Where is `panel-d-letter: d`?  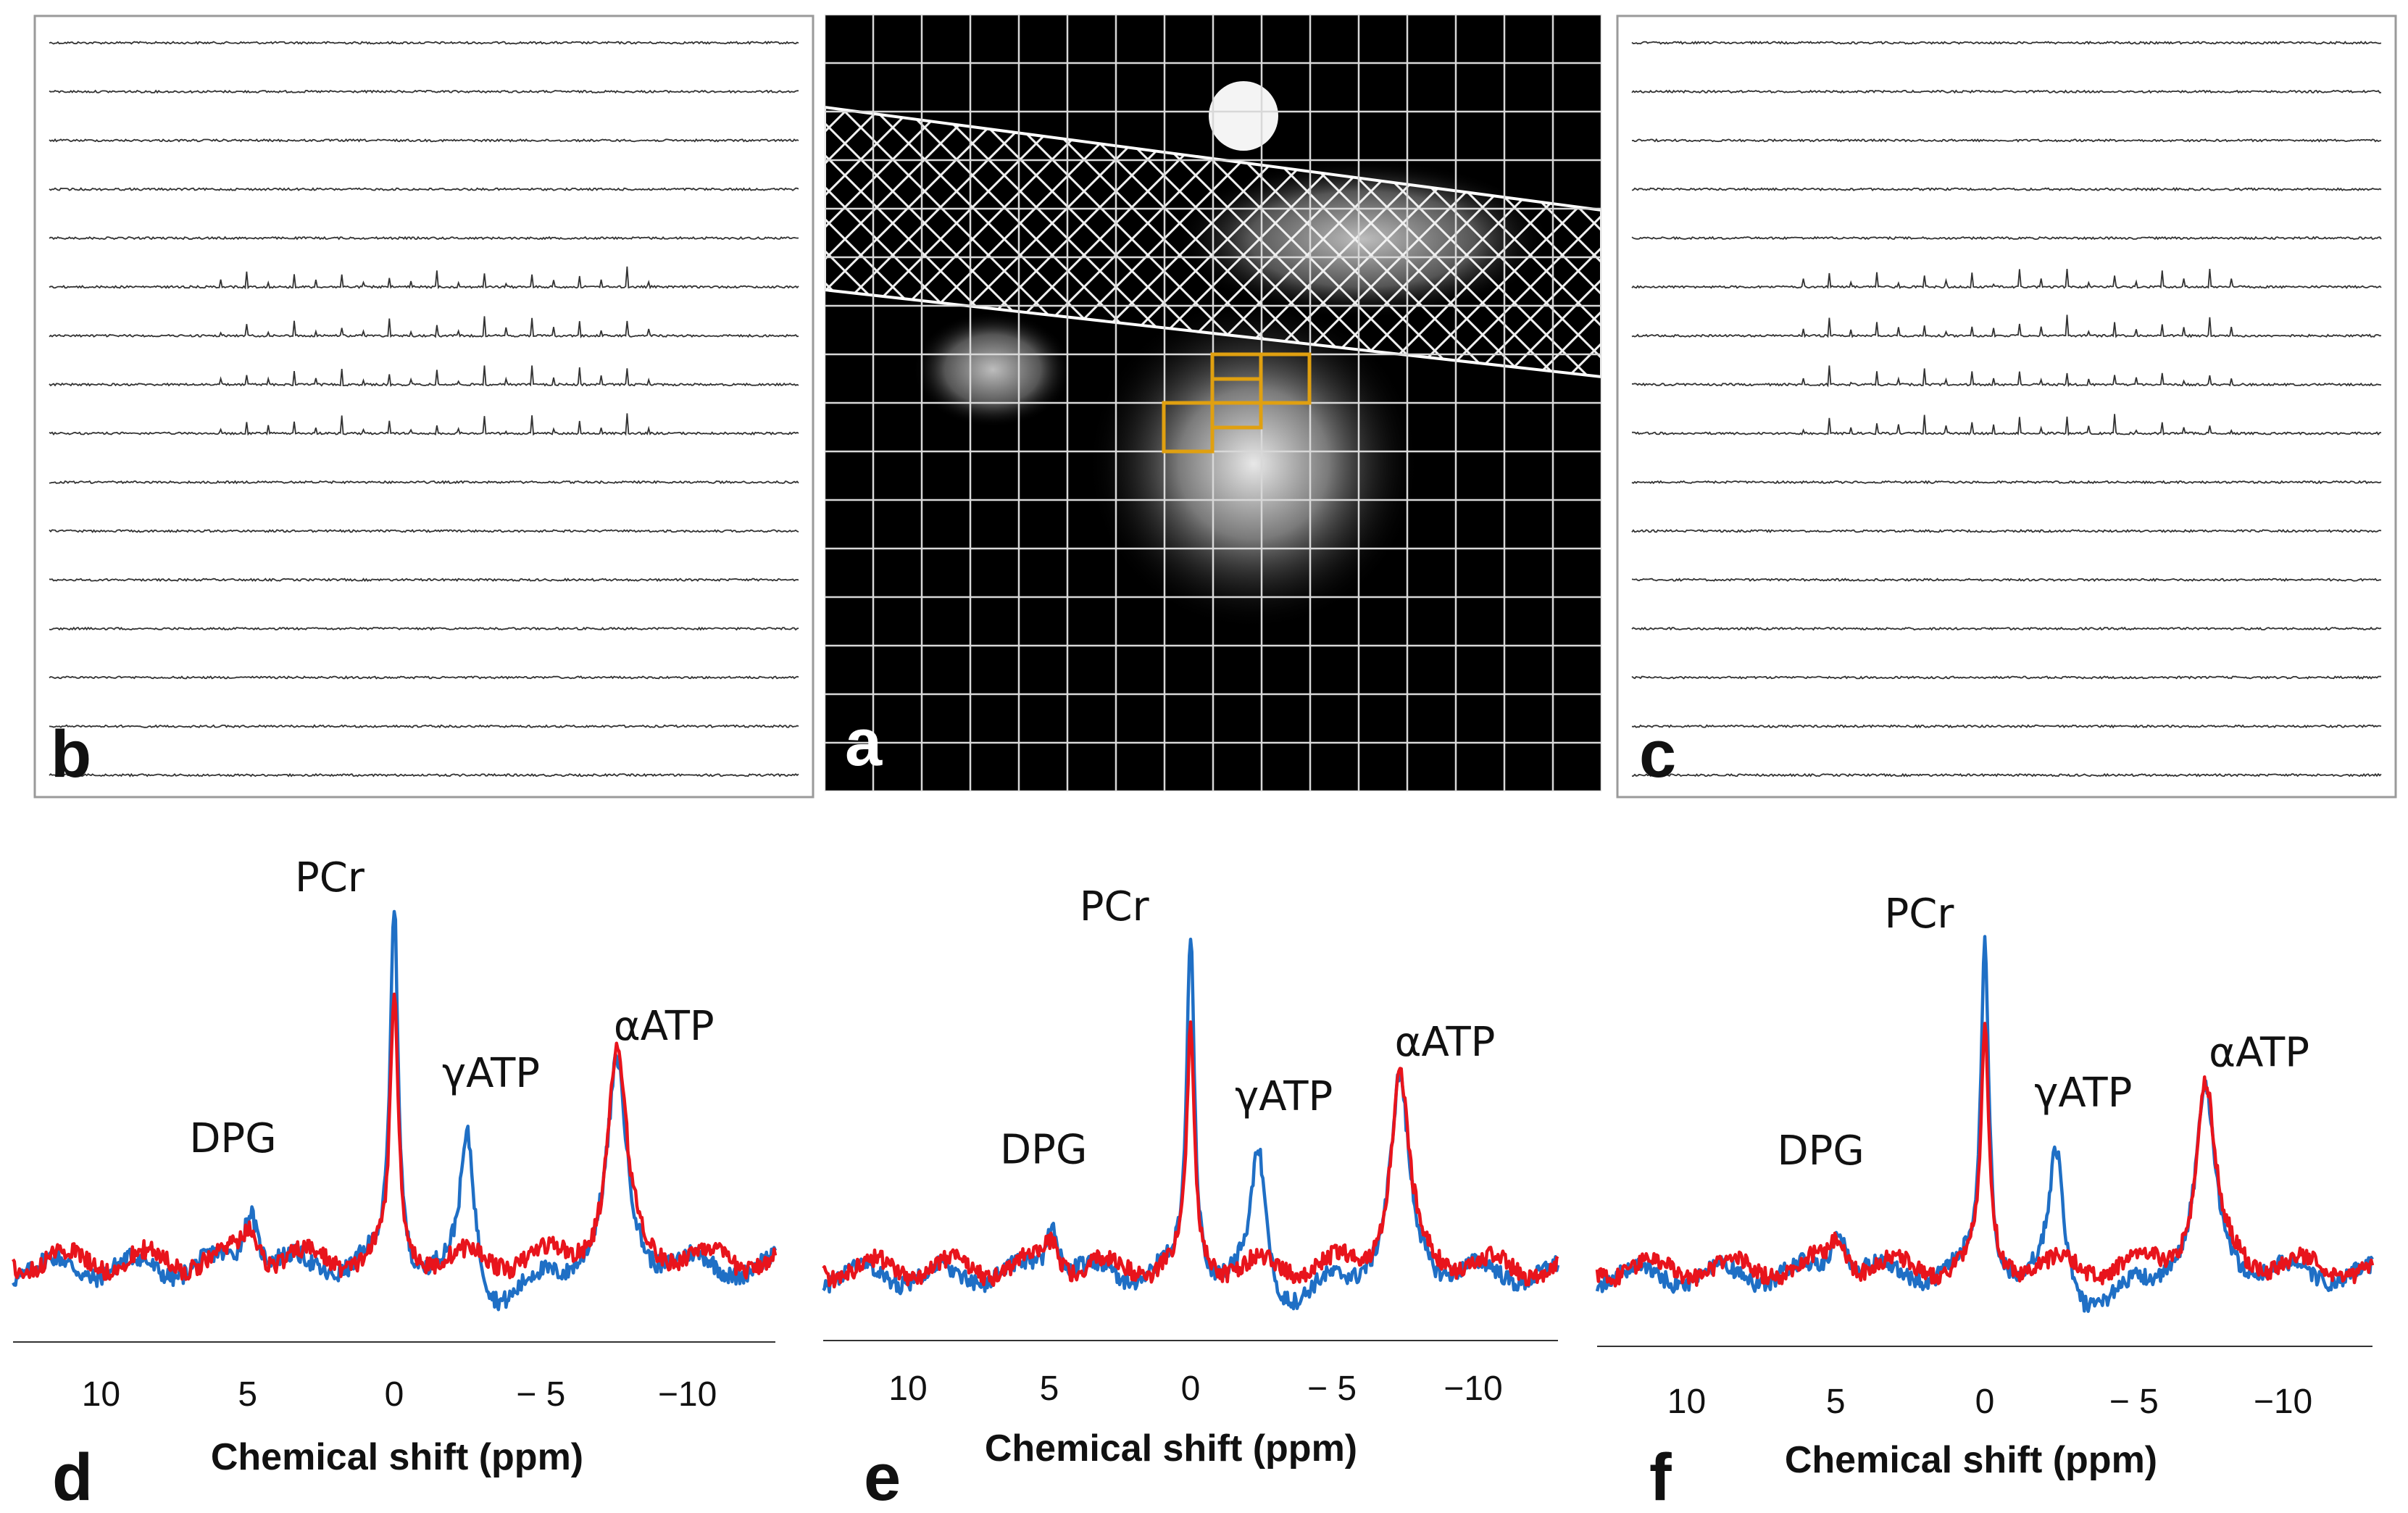
panel-d-letter: d is located at coordinates (72, 1477).